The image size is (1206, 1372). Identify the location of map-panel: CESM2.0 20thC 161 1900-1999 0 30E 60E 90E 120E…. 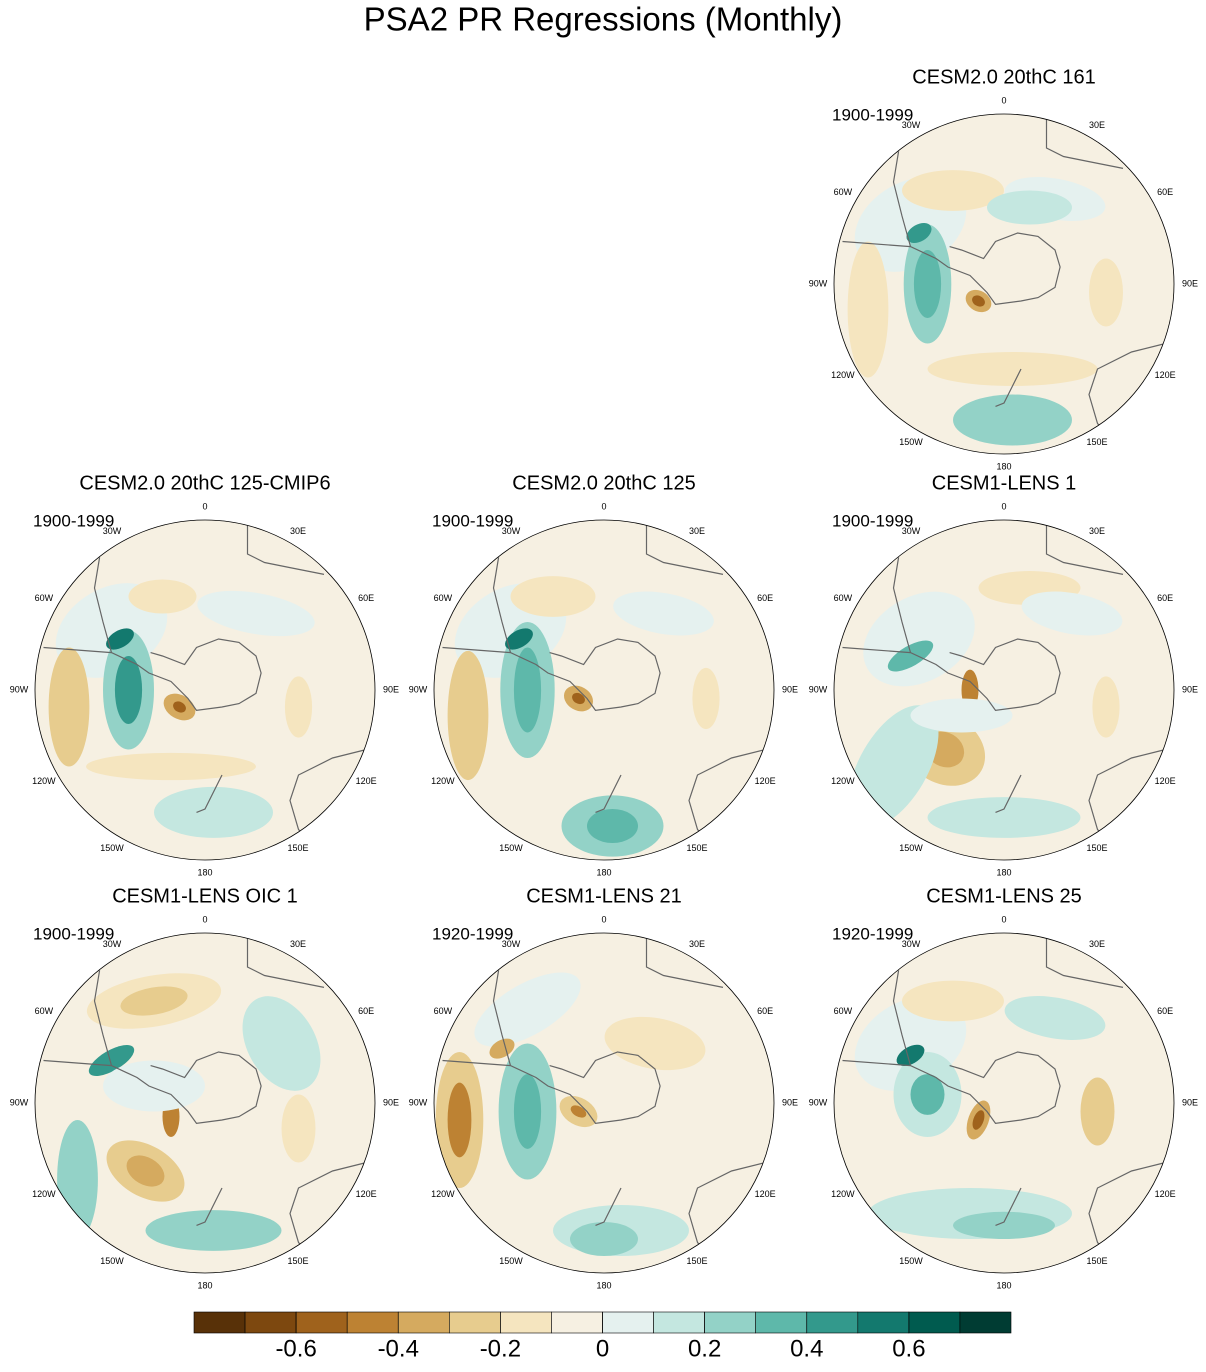
(1003, 268).